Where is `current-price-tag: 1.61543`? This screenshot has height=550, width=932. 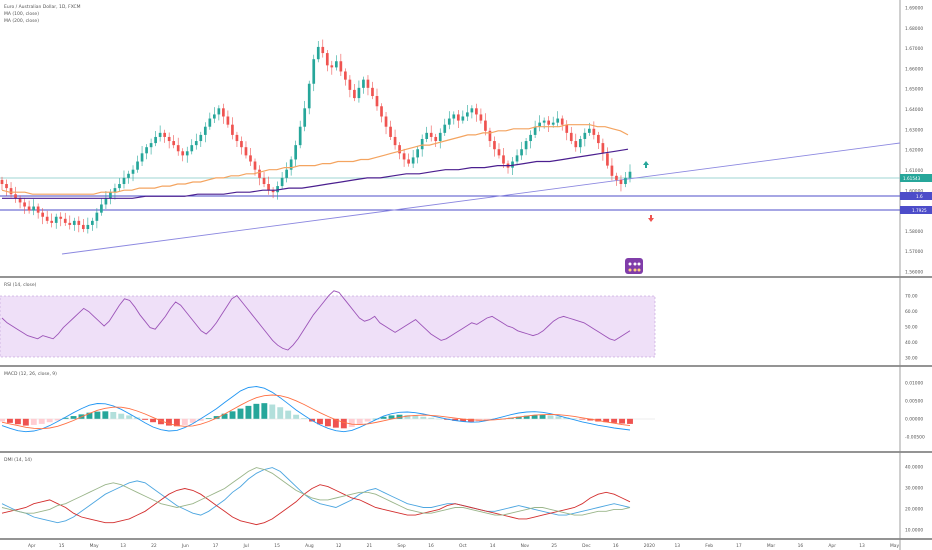
current-price-tag: 1.61543 is located at coordinates (916, 178).